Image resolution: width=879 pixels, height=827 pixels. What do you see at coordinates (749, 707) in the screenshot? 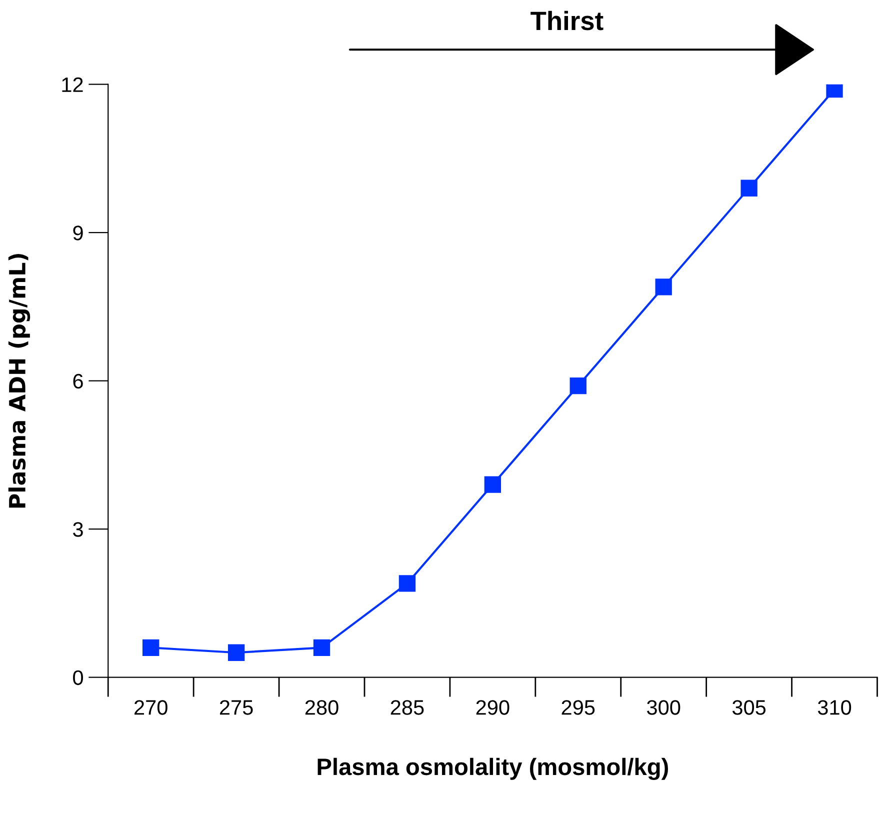
I see `x-tick-label: 305` at bounding box center [749, 707].